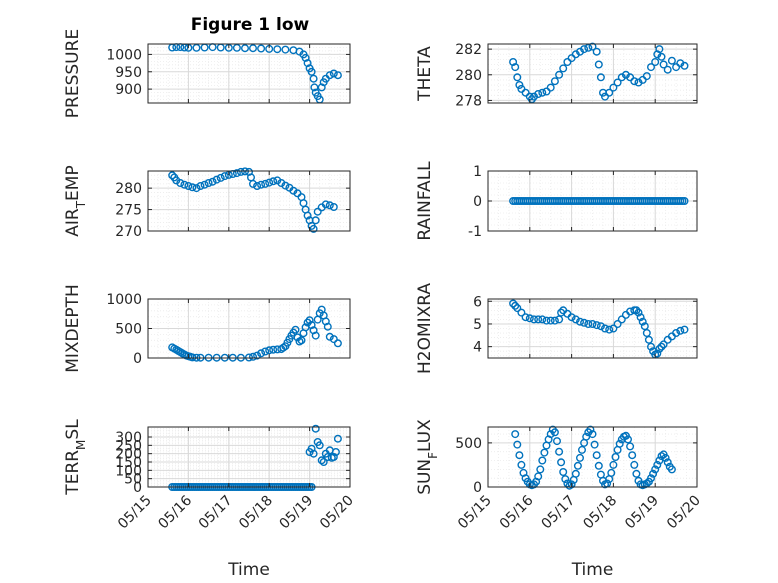  What do you see at coordinates (128, 471) in the screenshot?
I see `y-tick-label: 100` at bounding box center [128, 471].